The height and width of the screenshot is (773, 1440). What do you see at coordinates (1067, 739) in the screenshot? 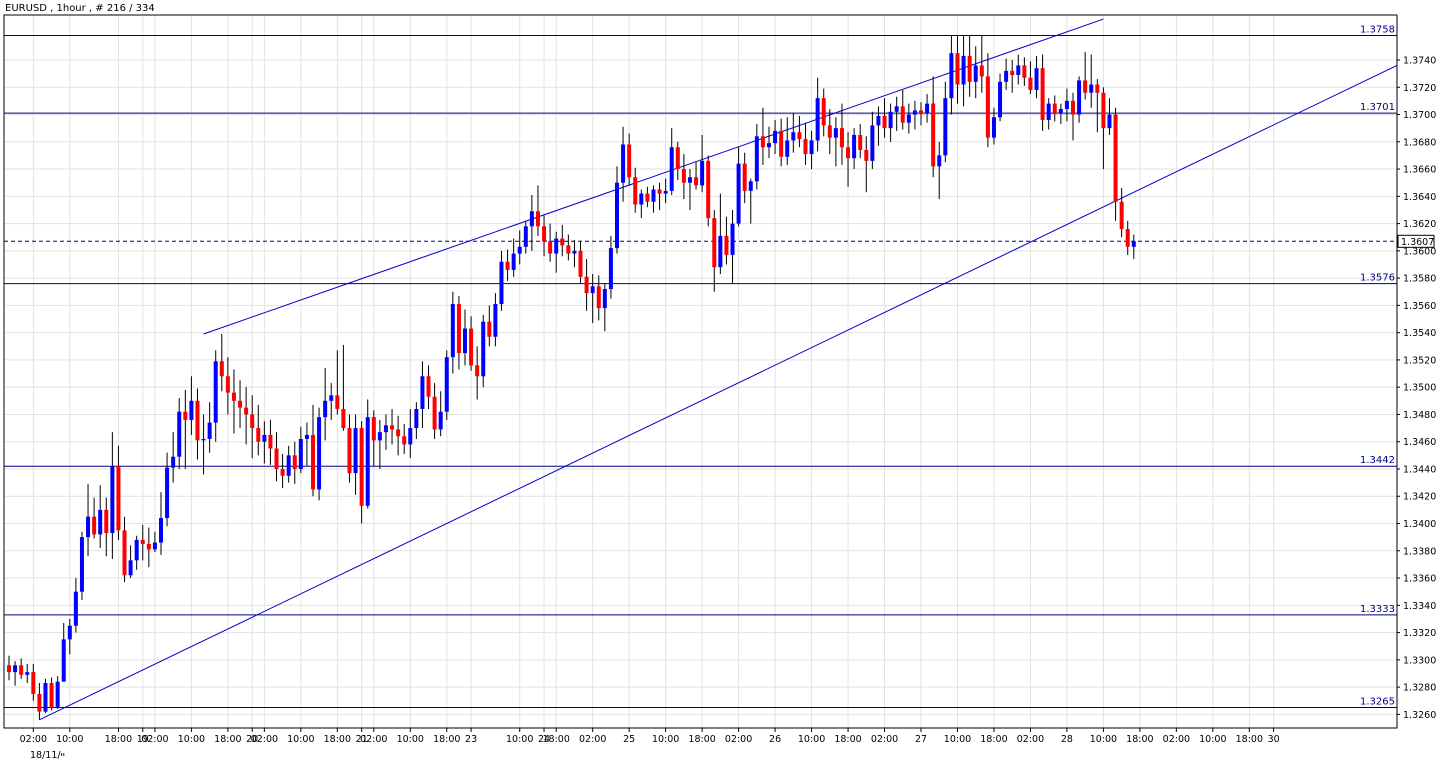
I see `x-day-label: 28` at bounding box center [1067, 739].